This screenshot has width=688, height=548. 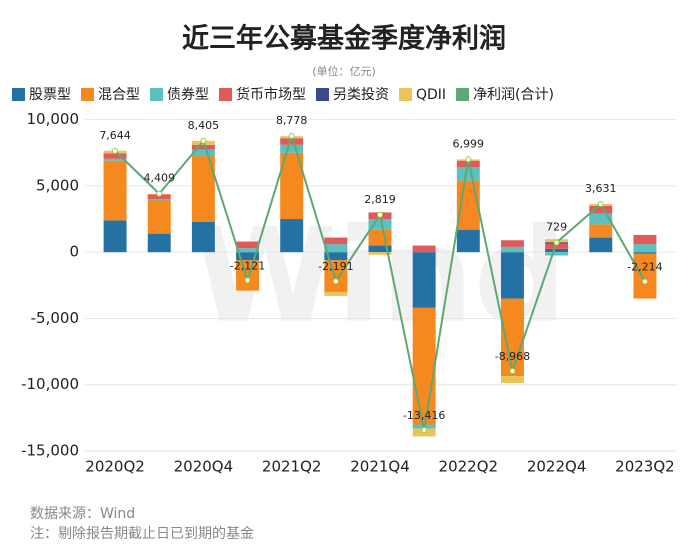 I want to click on data-label: -13,416, so click(x=424, y=415).